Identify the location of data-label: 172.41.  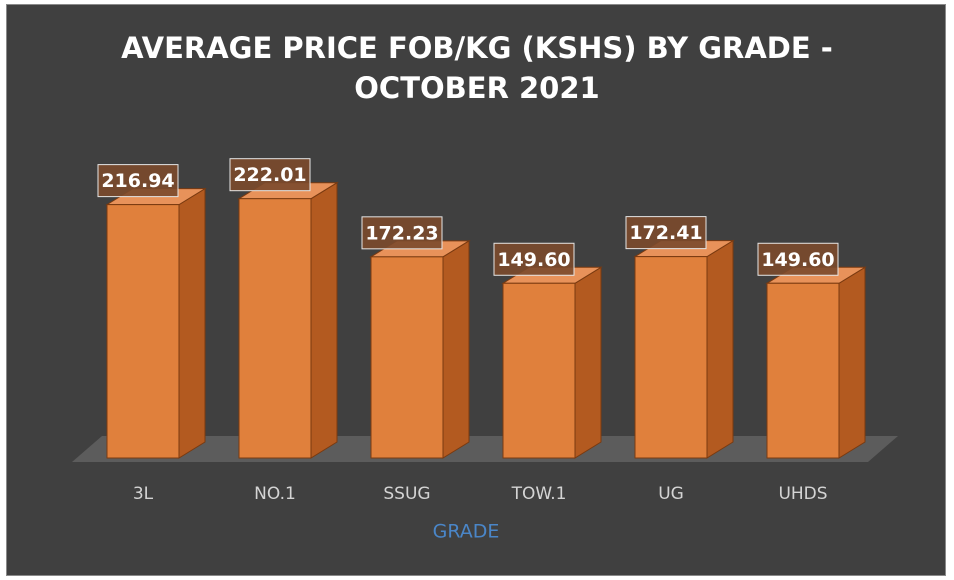
(665, 233).